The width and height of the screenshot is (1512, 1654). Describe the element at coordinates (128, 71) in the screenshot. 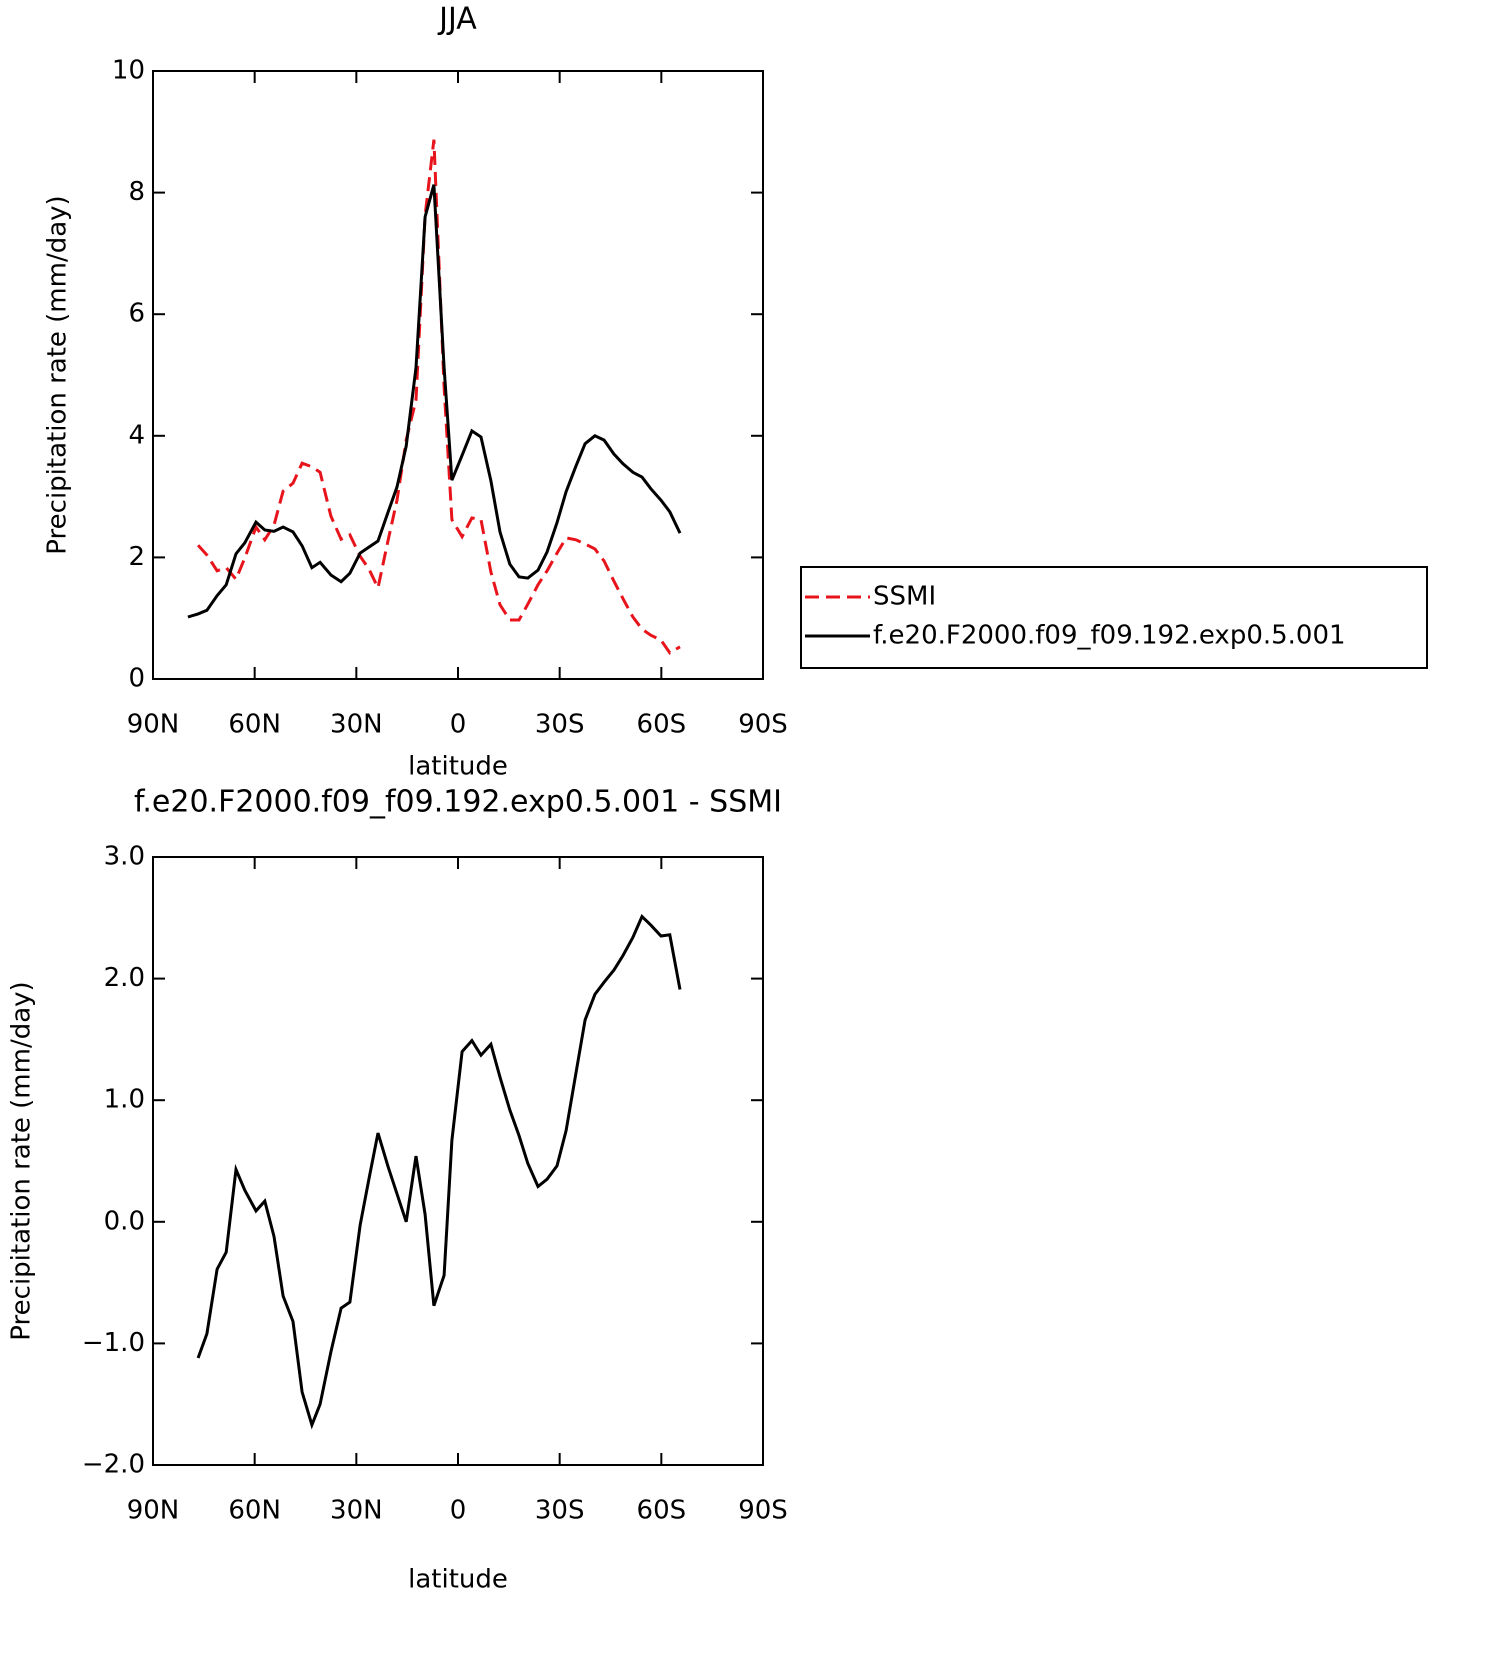

I see `y-tick-label: 10` at that location.